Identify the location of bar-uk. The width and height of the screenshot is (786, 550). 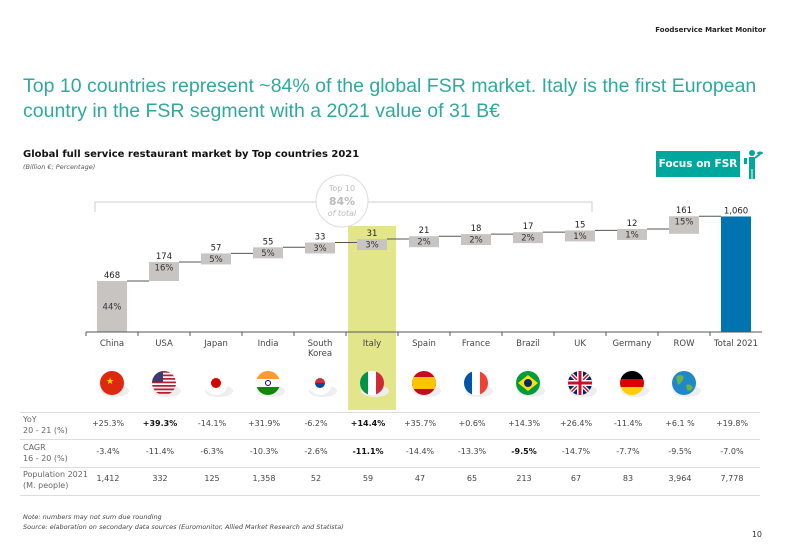
(580, 236).